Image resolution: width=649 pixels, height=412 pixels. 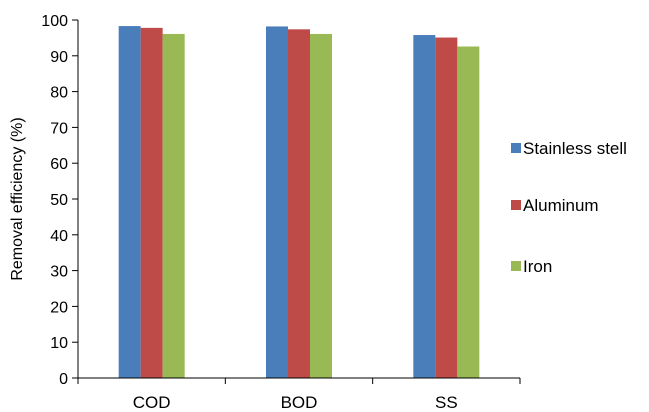 What do you see at coordinates (63, 379) in the screenshot?
I see `y-tick-label: 0` at bounding box center [63, 379].